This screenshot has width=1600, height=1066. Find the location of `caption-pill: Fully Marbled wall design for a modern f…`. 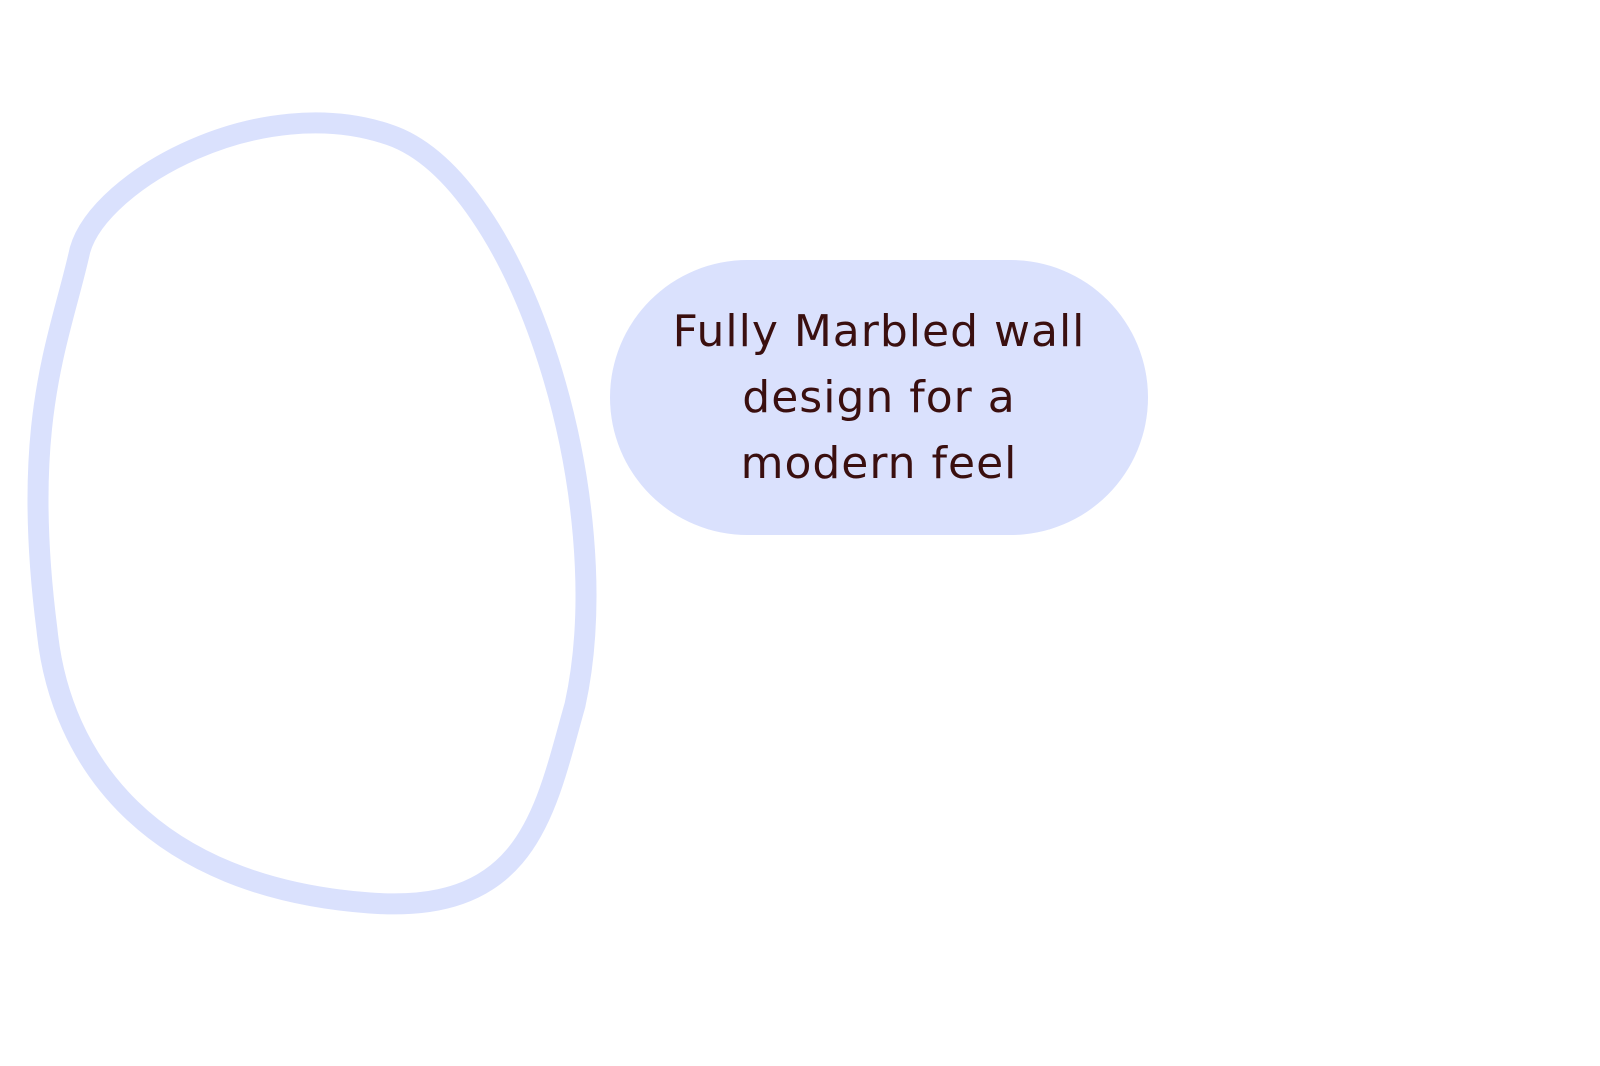

caption-pill: Fully Marbled wall design for a modern f… is located at coordinates (879, 397).